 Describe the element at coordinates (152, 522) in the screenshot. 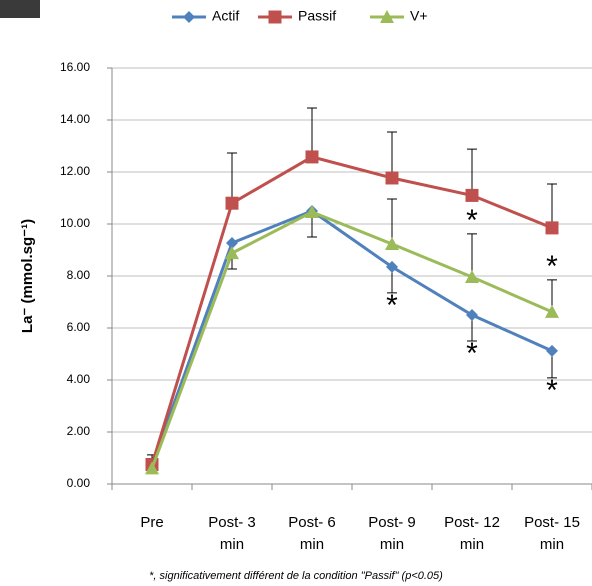

I see `x-tick-label: Pre` at that location.